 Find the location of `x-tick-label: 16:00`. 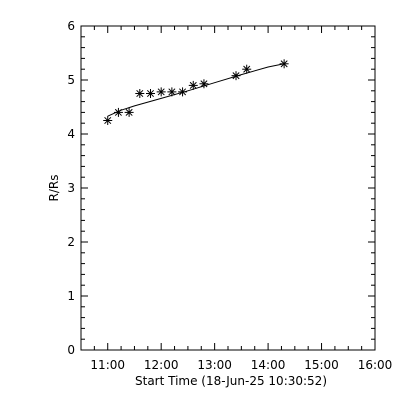

x-tick-label: 16:00 is located at coordinates (375, 365).